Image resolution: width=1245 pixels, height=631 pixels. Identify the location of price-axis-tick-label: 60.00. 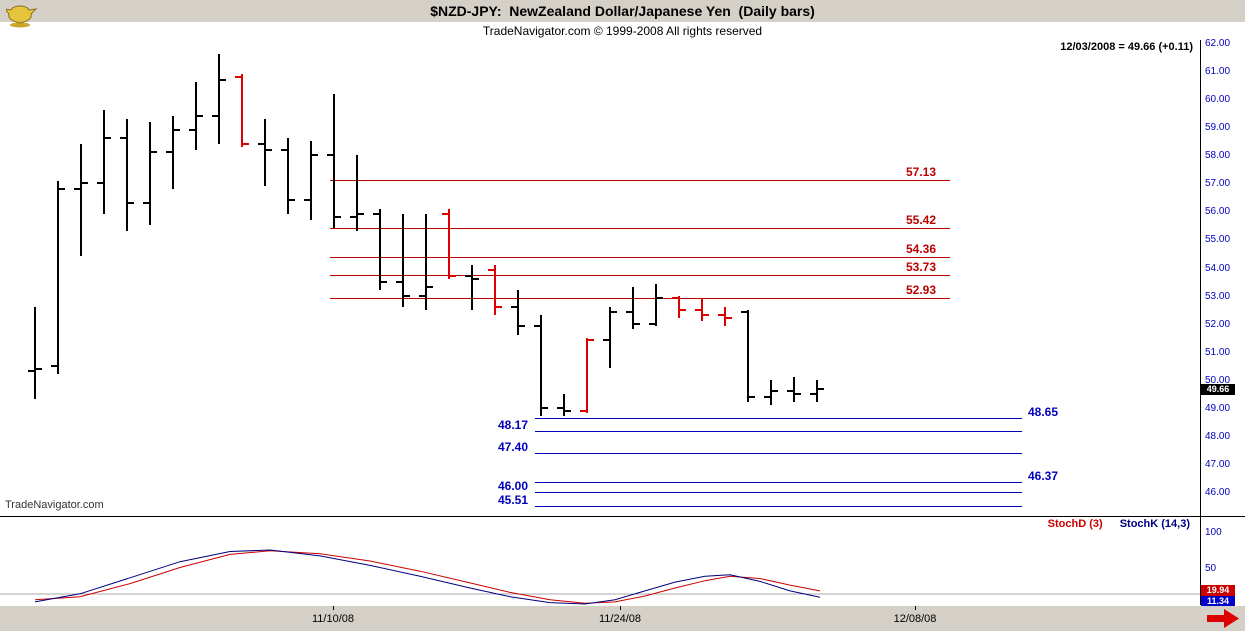
(1218, 100).